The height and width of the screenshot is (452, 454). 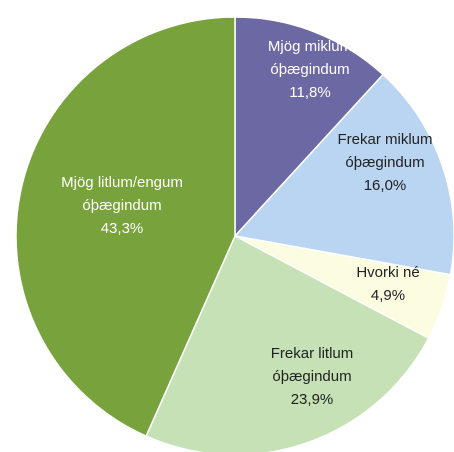 What do you see at coordinates (312, 353) in the screenshot?
I see `slice-label: Frekar litlum` at bounding box center [312, 353].